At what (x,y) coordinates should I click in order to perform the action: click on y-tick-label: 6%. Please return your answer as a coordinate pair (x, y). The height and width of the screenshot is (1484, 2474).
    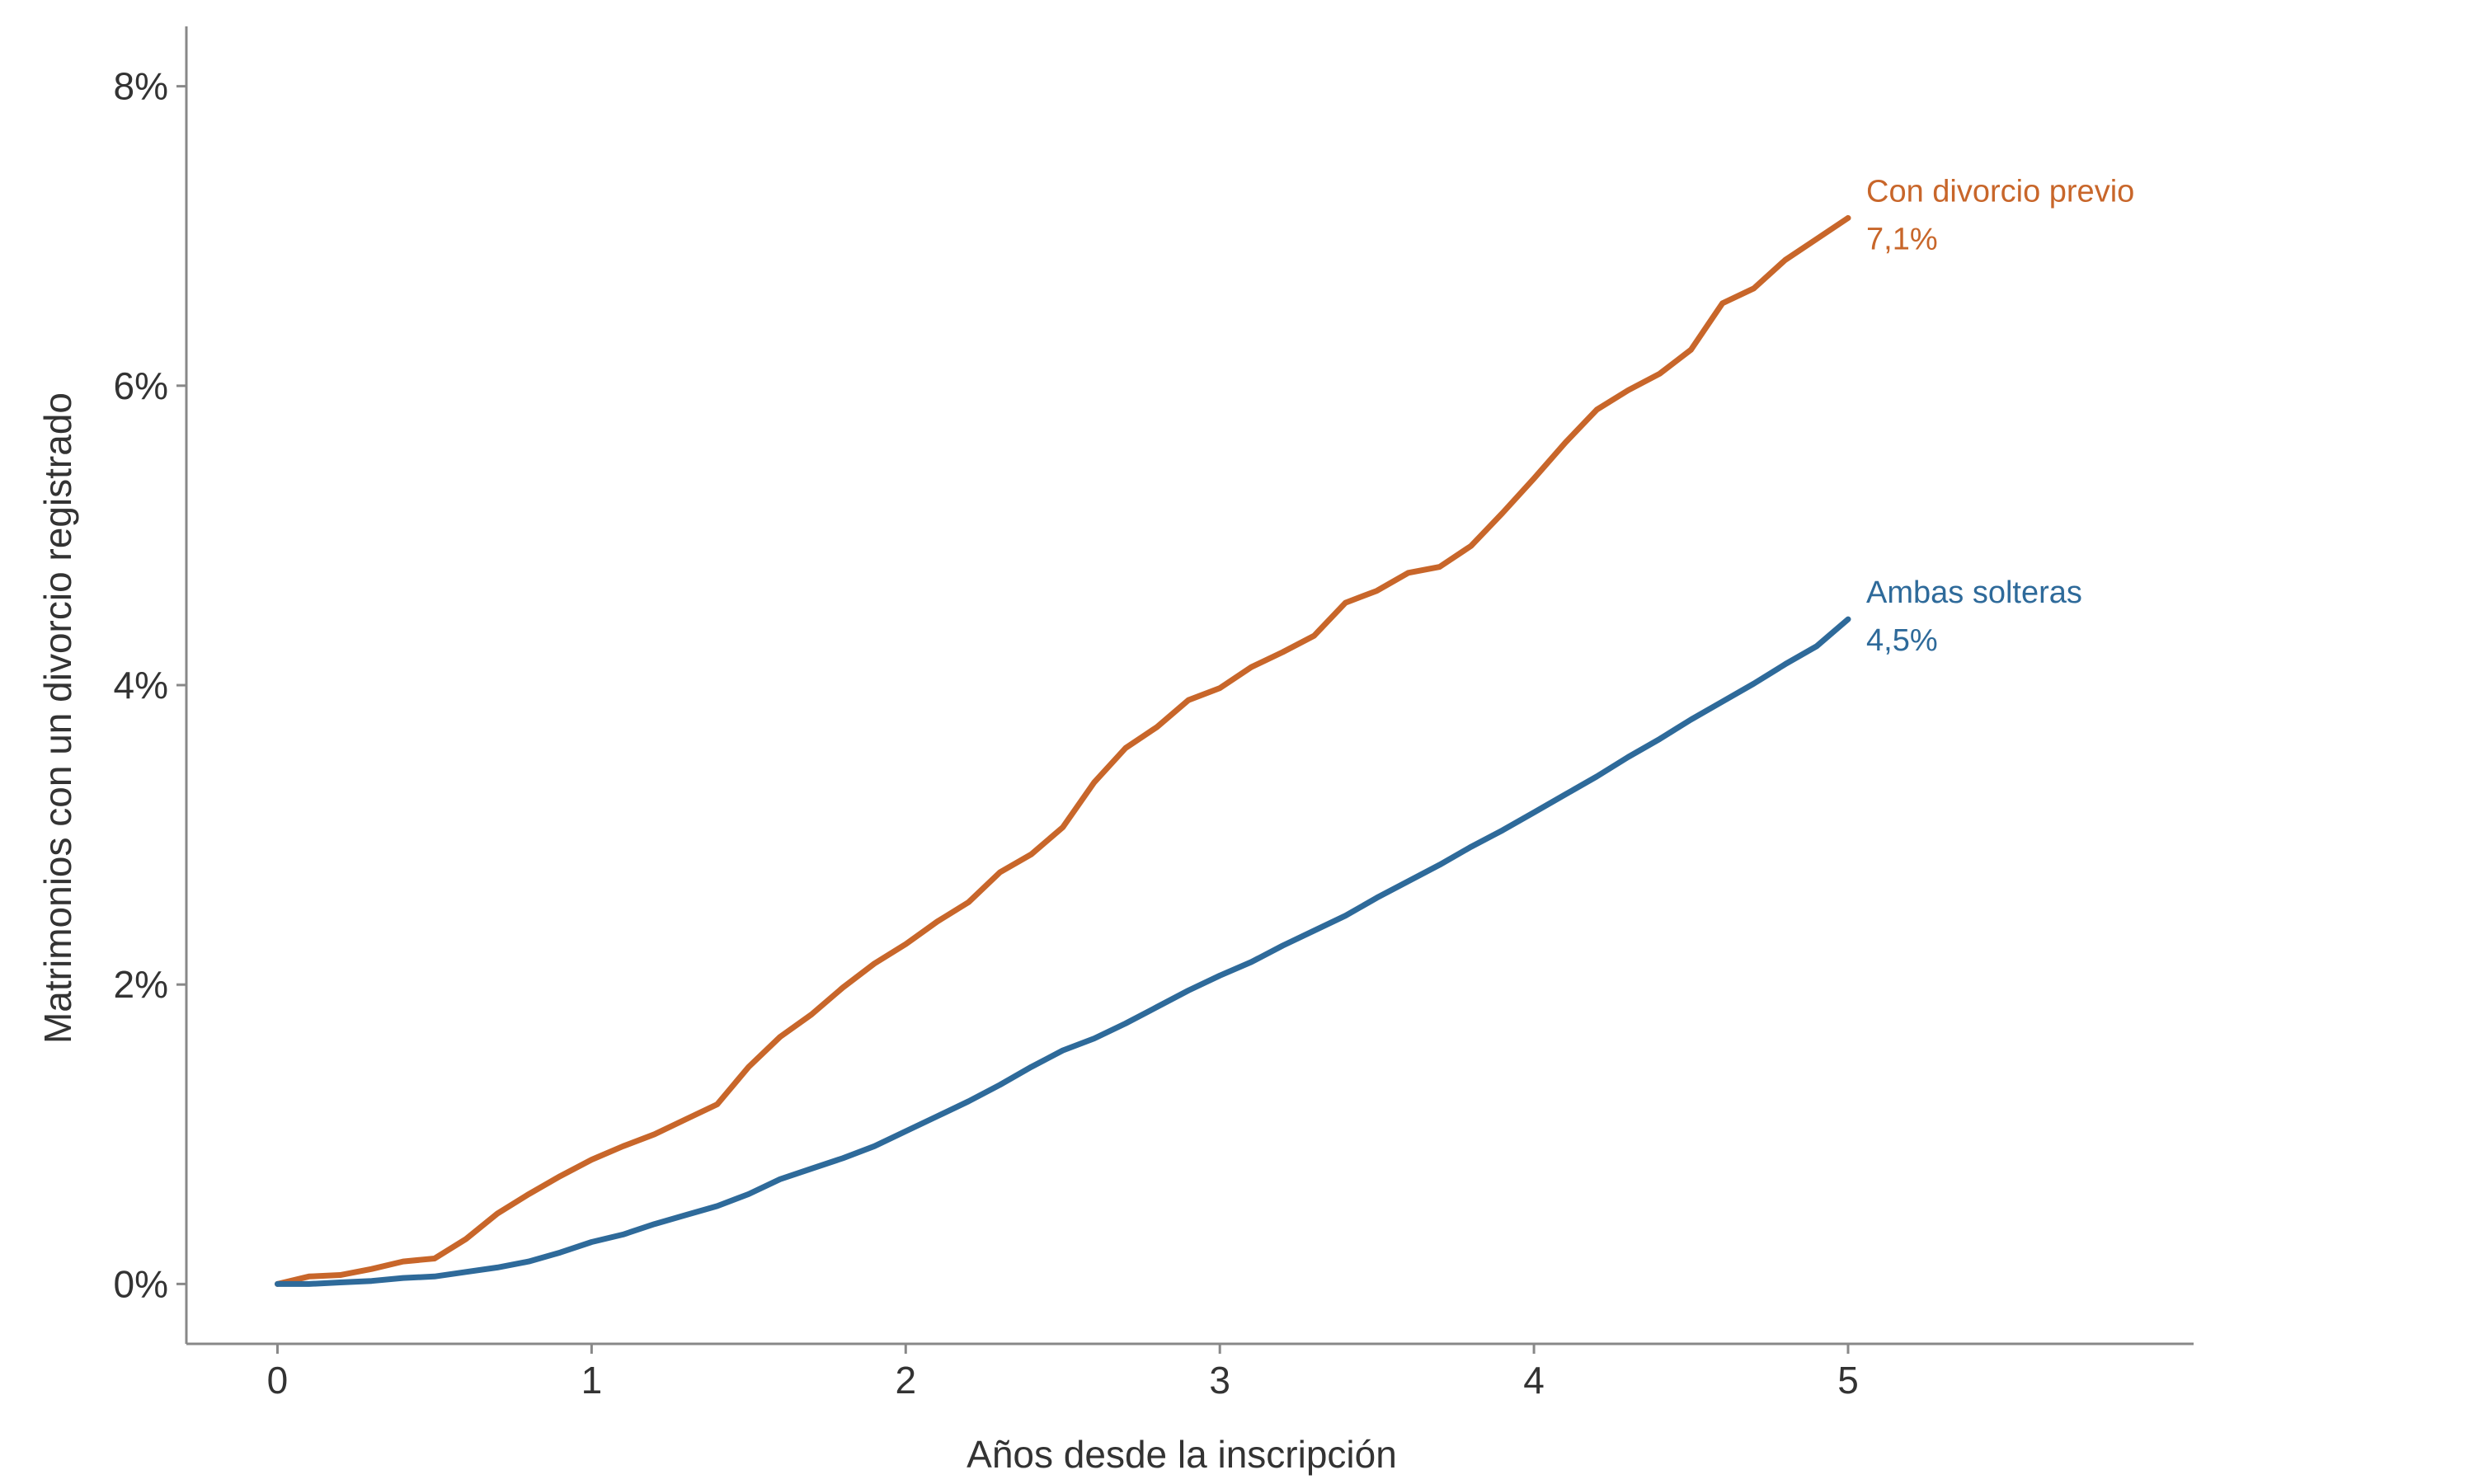
    Looking at the image, I should click on (141, 385).